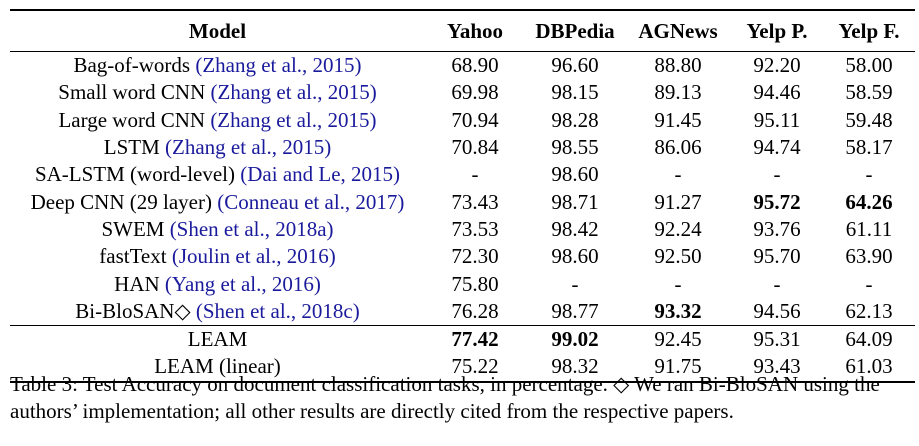  Describe the element at coordinates (137, 283) in the screenshot. I see `model-name: HAN` at that location.